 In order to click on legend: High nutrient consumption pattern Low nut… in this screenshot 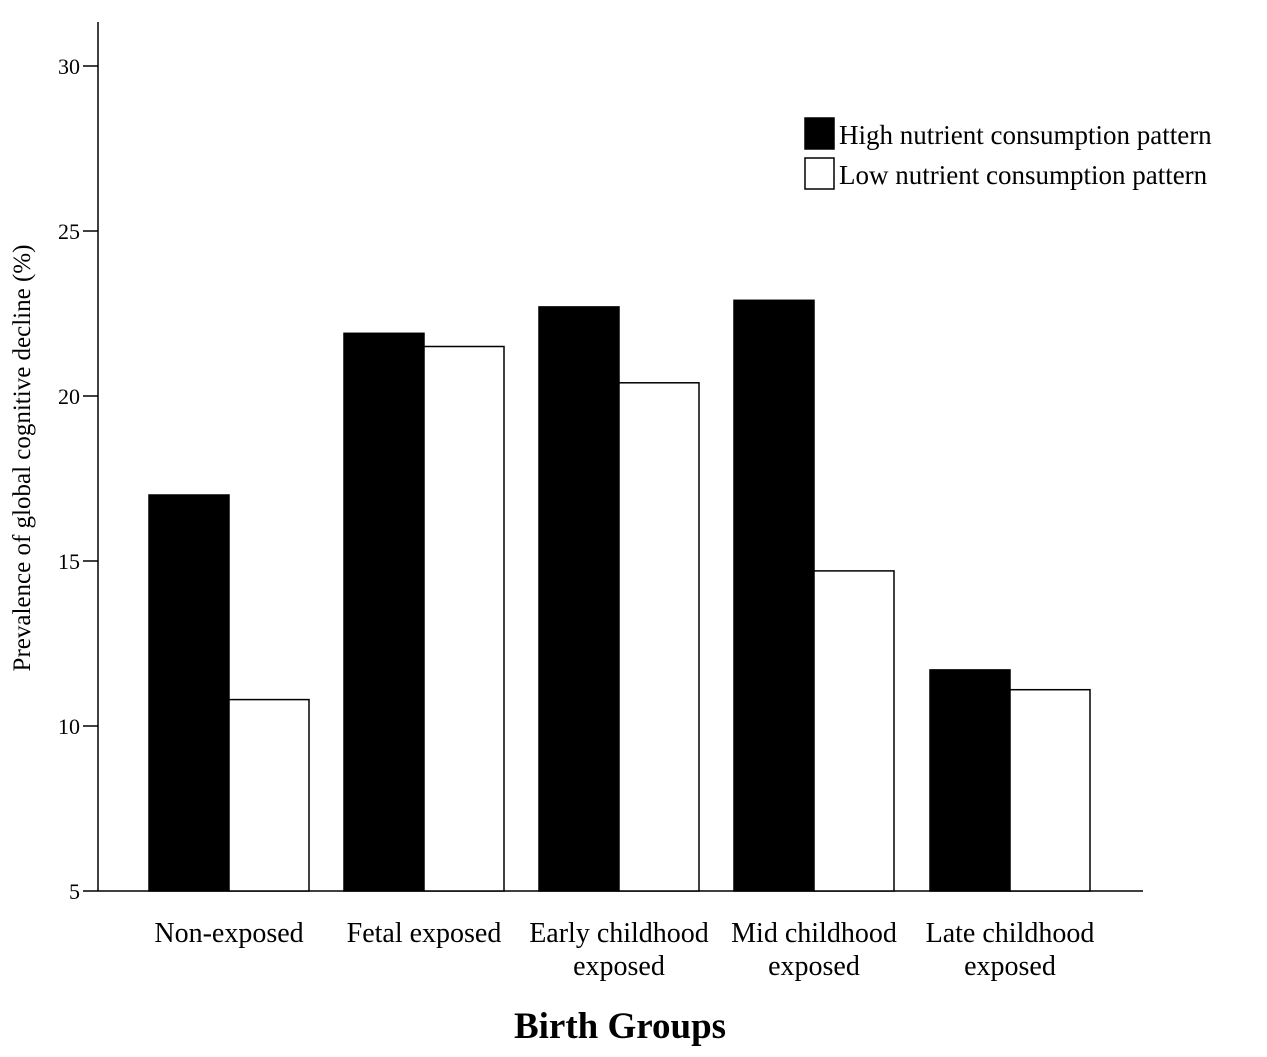, I will do `click(1008, 153)`.